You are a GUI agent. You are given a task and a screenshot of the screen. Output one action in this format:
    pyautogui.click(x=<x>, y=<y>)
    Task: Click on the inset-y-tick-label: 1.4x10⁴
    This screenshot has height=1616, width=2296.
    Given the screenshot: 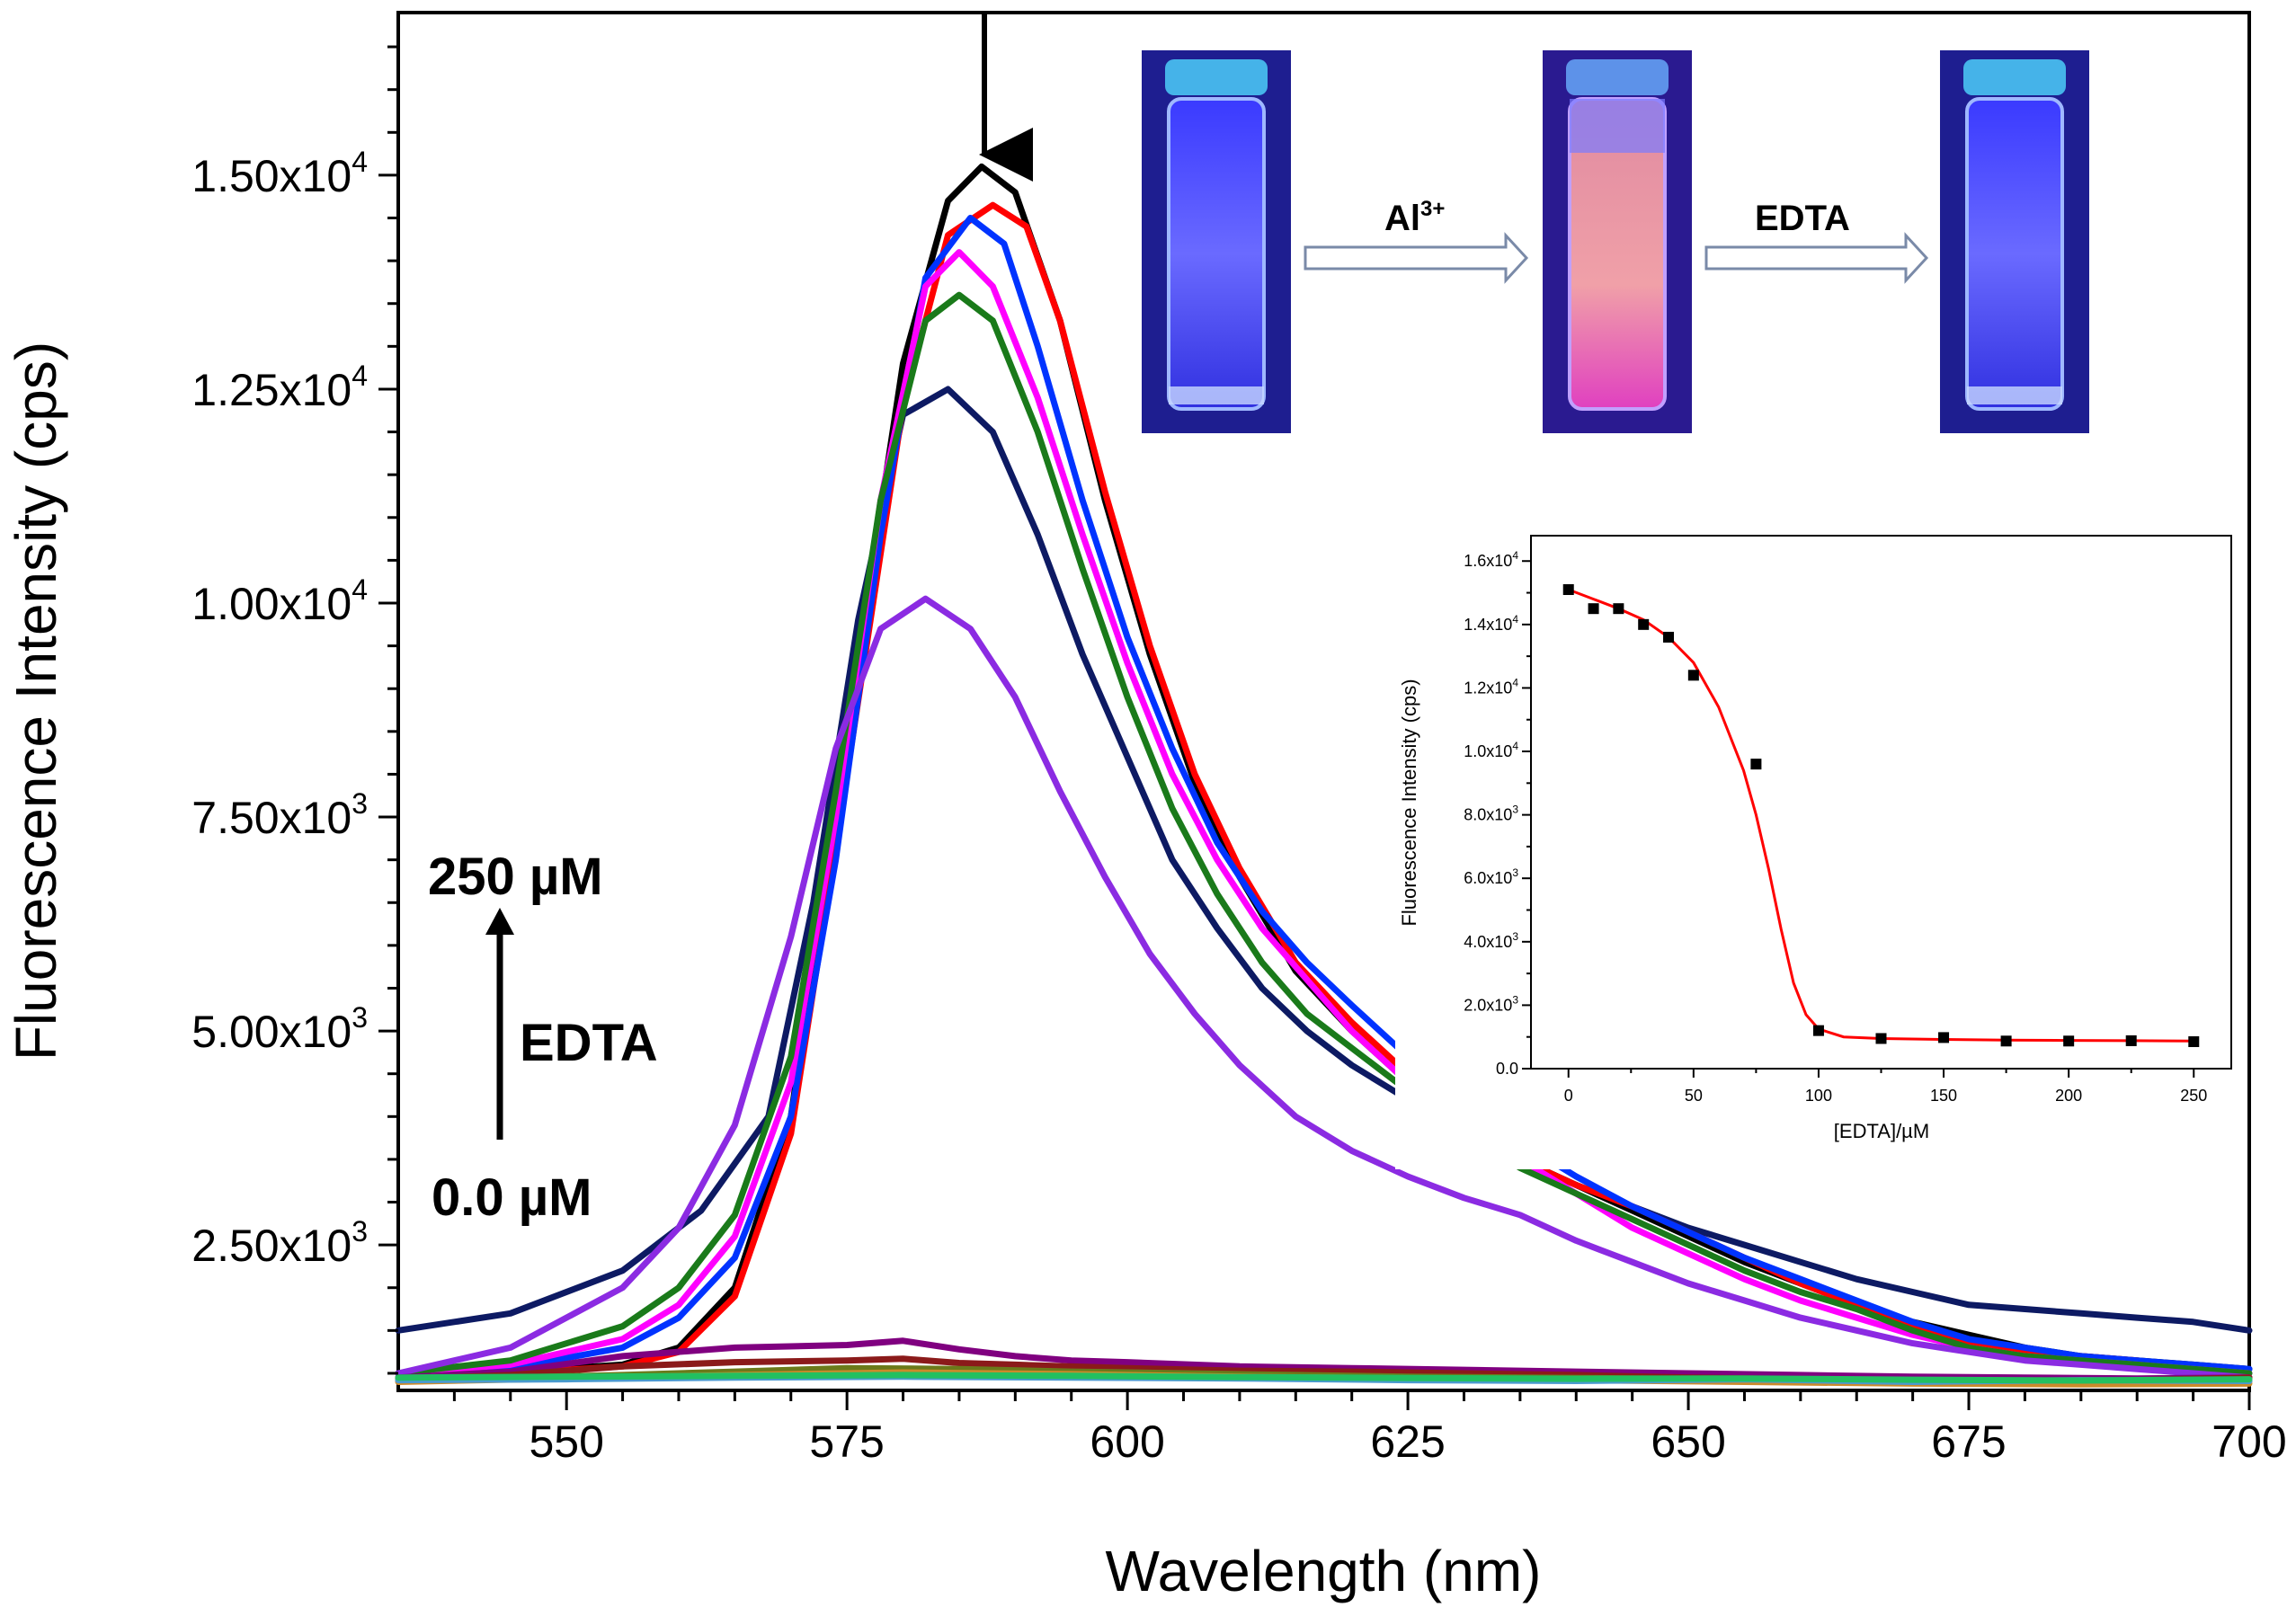 What is the action you would take?
    pyautogui.click(x=1491, y=623)
    